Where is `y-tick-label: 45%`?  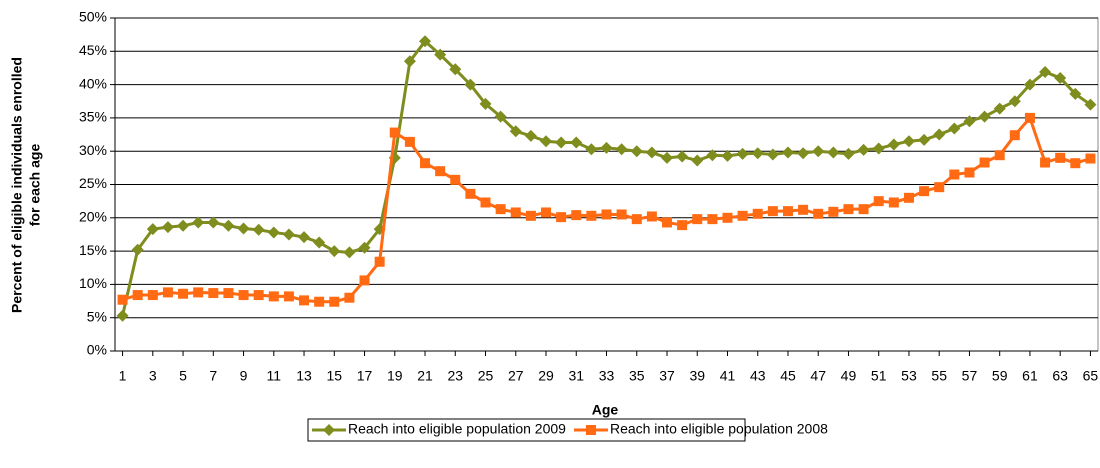 y-tick-label: 45% is located at coordinates (93, 50).